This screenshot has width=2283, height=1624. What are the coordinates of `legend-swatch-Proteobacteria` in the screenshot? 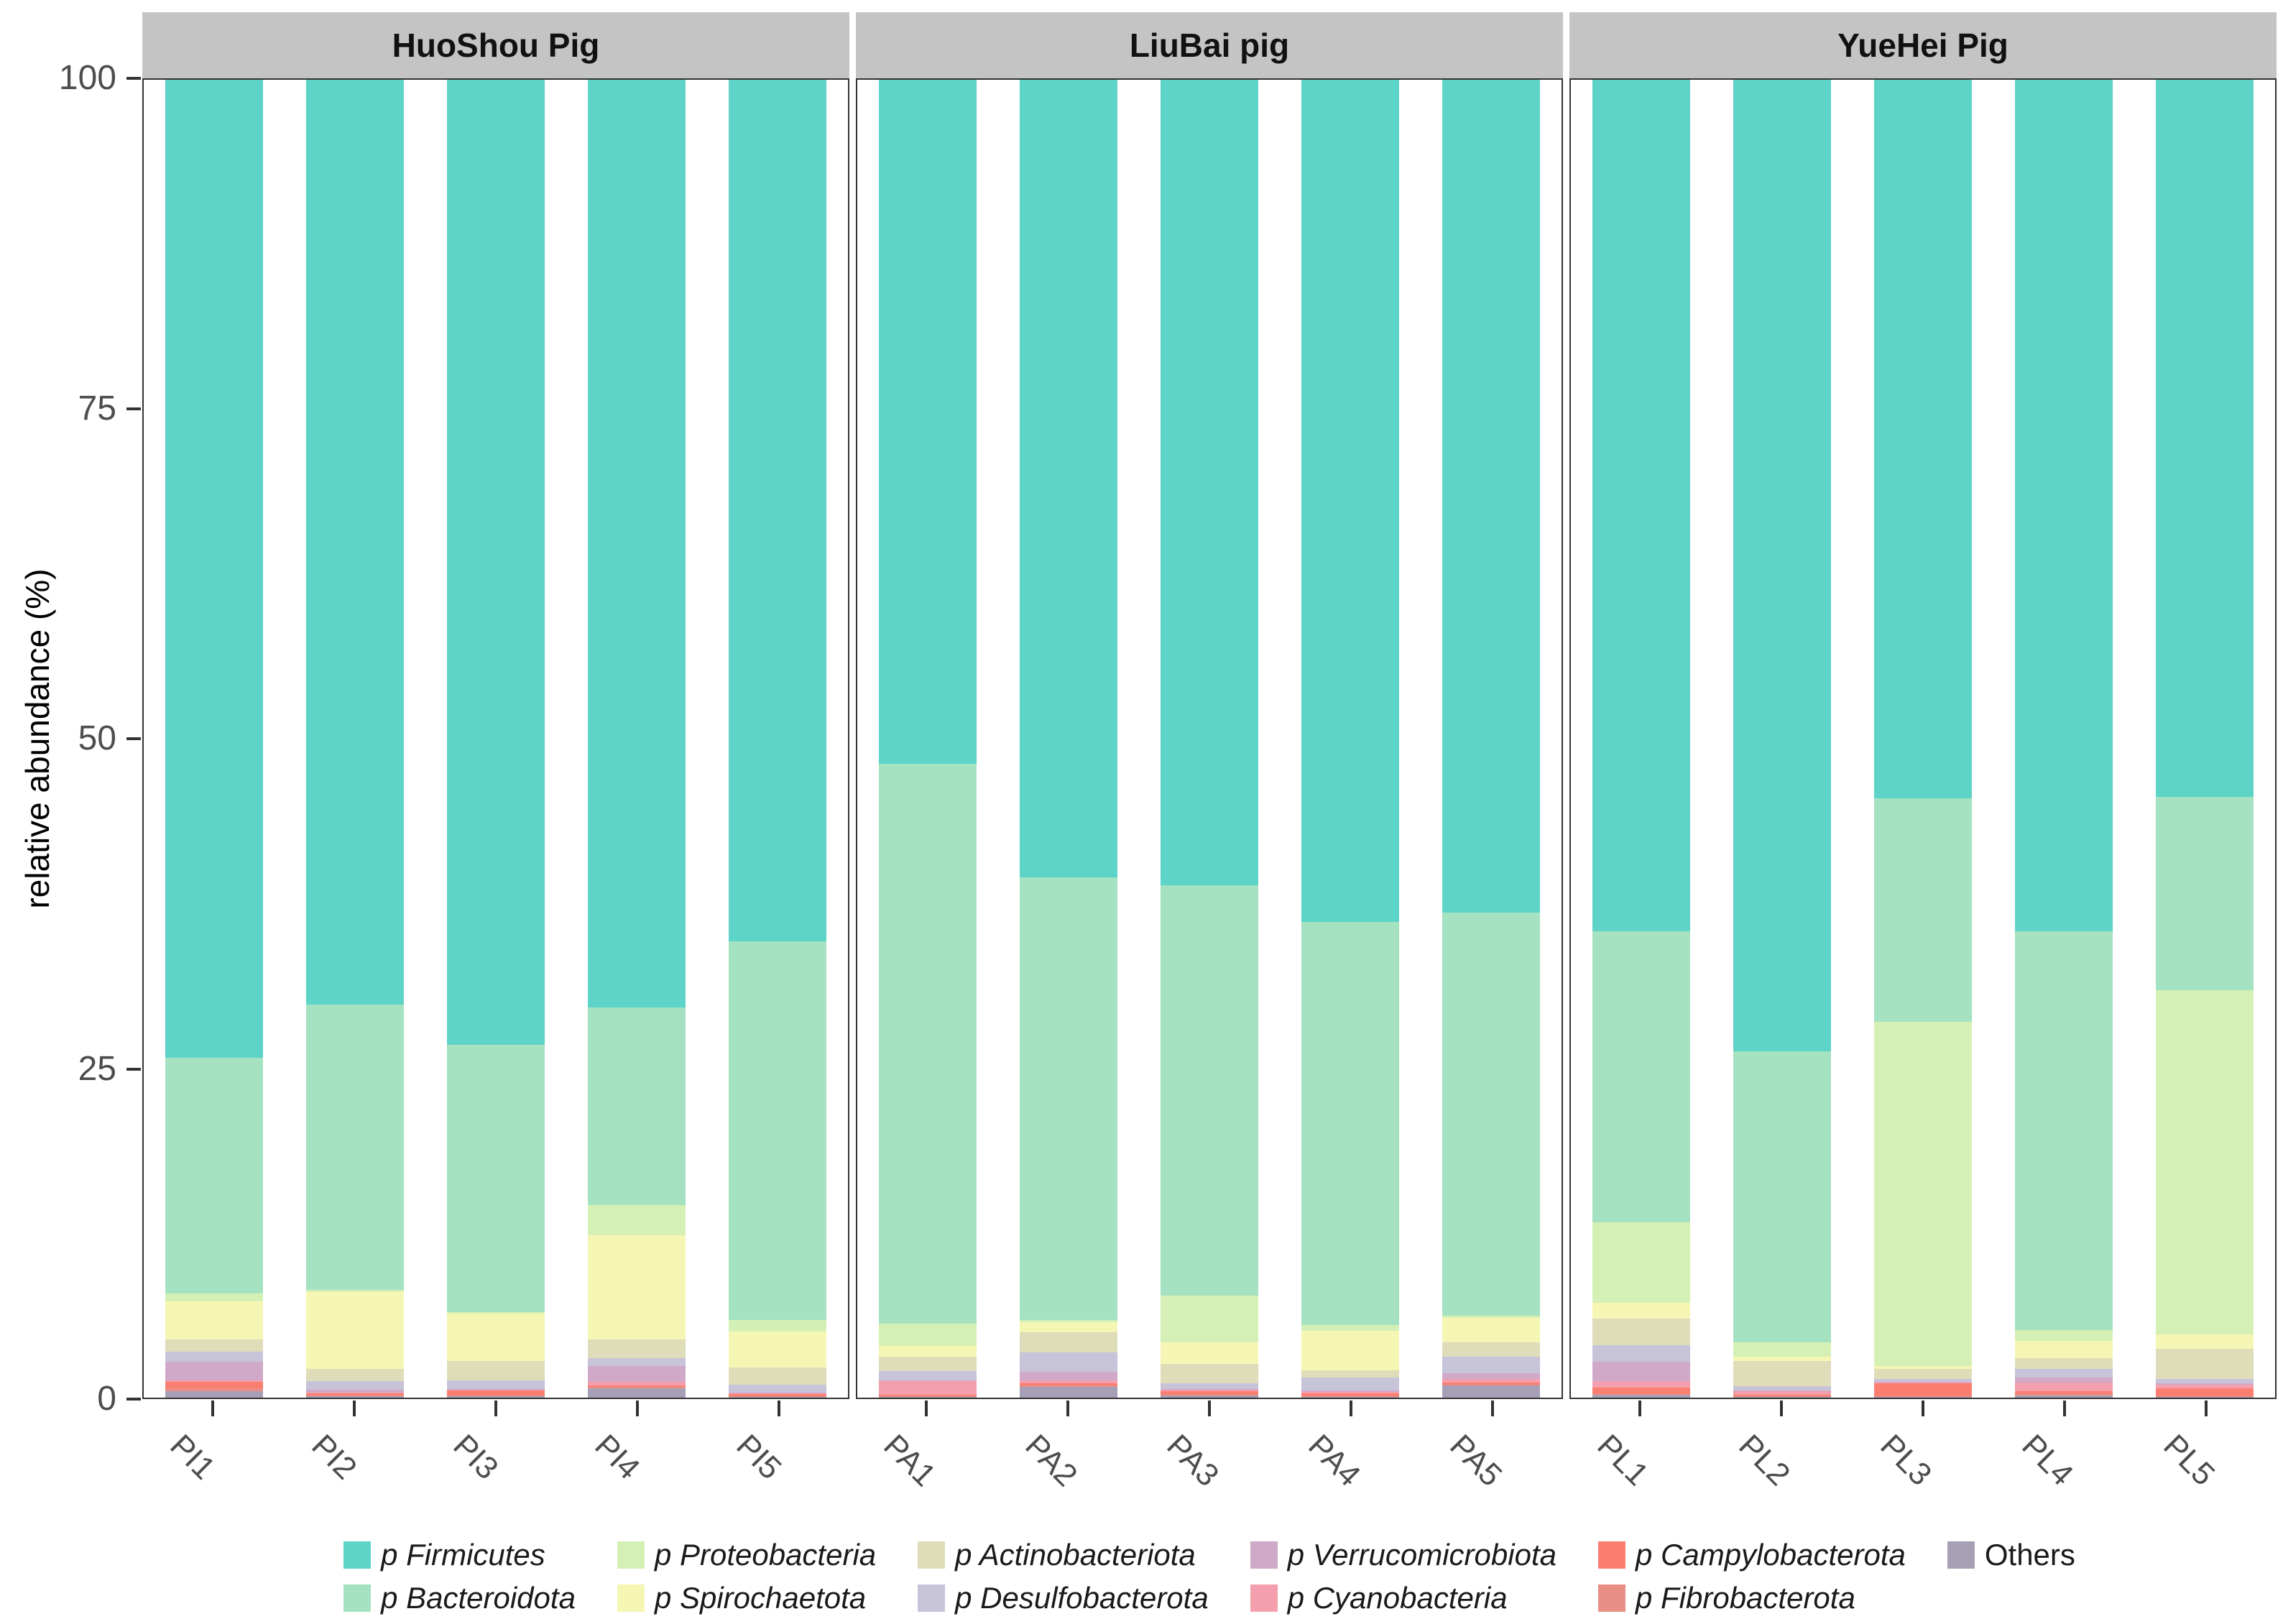 It's located at (631, 1555).